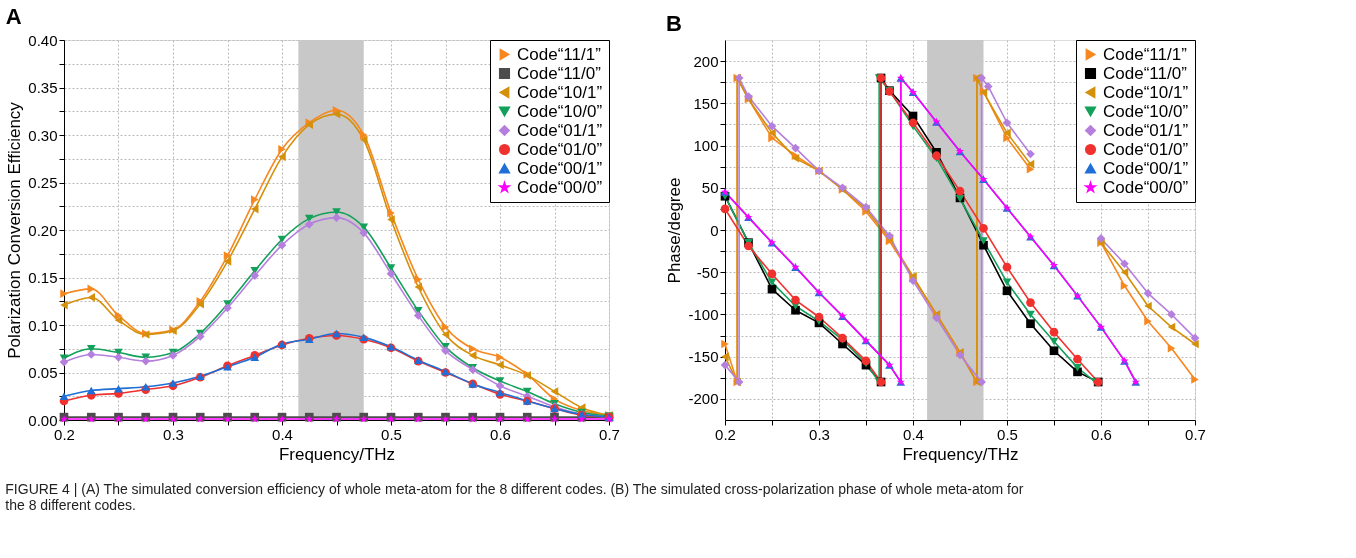 The height and width of the screenshot is (558, 1356). What do you see at coordinates (673, 23) in the screenshot?
I see `chart-title: B` at bounding box center [673, 23].